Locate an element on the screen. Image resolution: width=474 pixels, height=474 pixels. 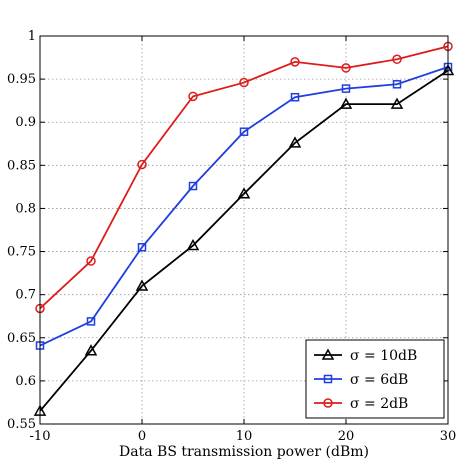
y-tick-label: 1 is located at coordinates (32, 36).